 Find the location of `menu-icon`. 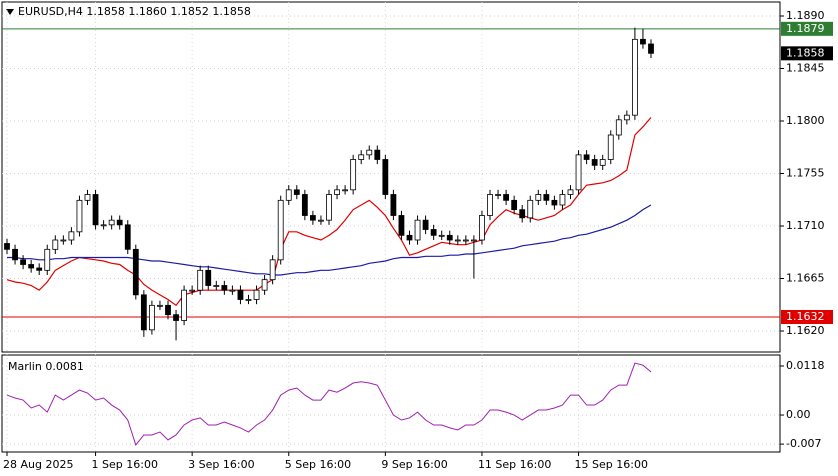

menu-icon is located at coordinates (10, 12).